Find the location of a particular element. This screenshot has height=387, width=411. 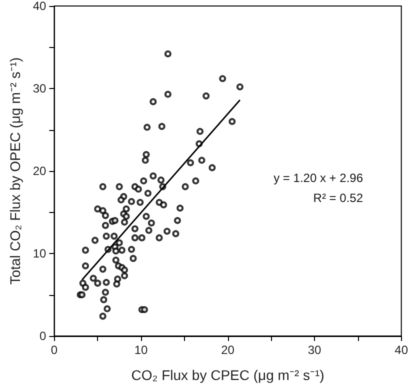

x-tick-label: 40 is located at coordinates (401, 350).